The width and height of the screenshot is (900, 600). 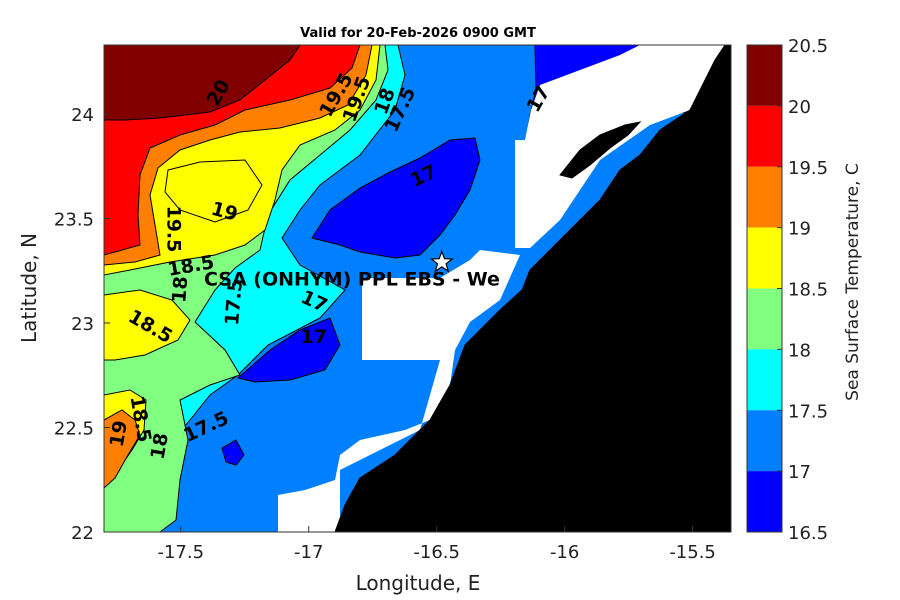 What do you see at coordinates (808, 290) in the screenshot?
I see `colorbar-tick-label: 18.5` at bounding box center [808, 290].